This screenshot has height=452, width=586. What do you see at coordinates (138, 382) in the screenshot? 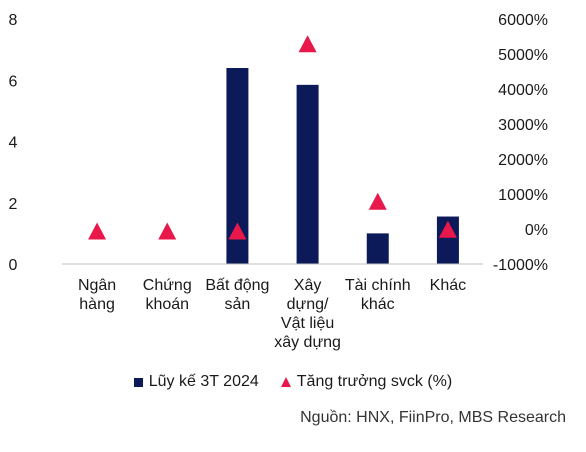
I see `legend-bar-swatch` at bounding box center [138, 382].